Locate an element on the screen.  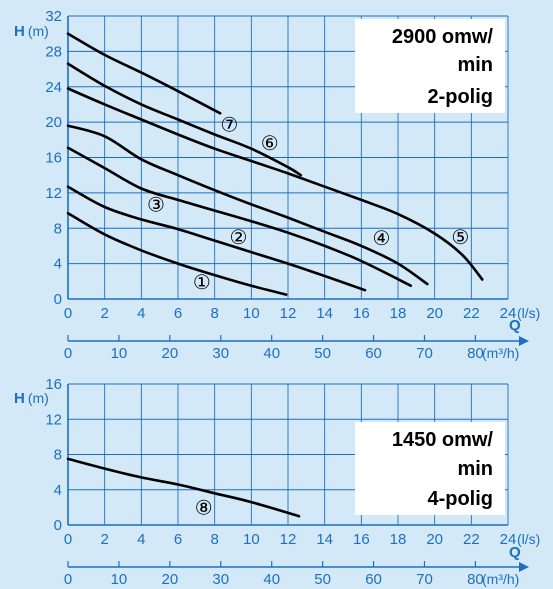
y-tick-label: 24 is located at coordinates (53, 87).